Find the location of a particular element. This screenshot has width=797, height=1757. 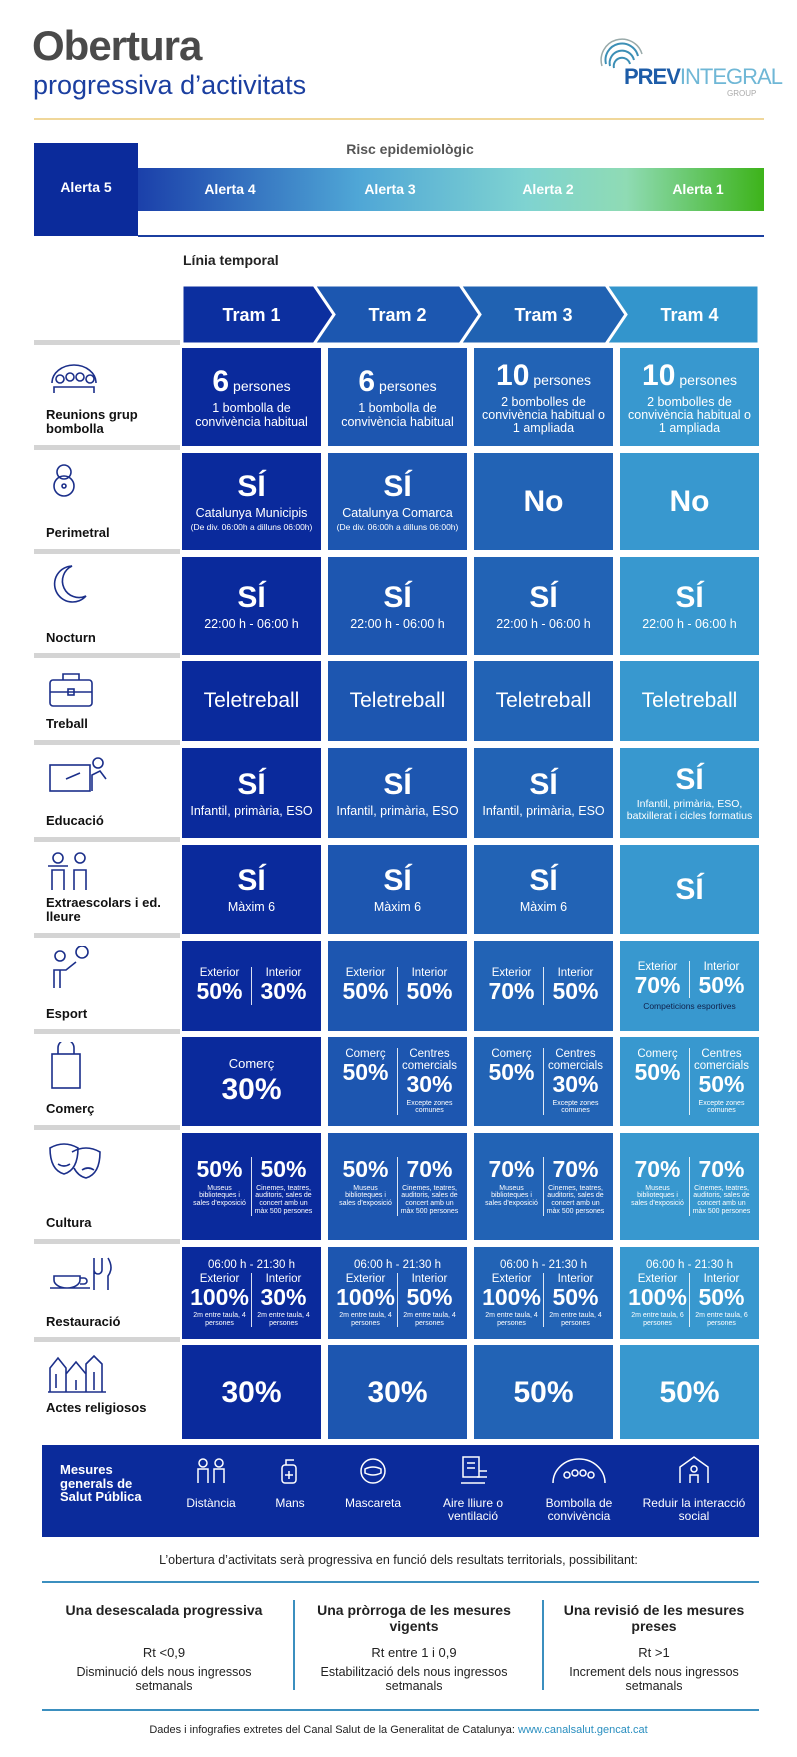

cell-column: Exterior 100% 2m entre taula, 4 persones is located at coordinates (511, 1300).